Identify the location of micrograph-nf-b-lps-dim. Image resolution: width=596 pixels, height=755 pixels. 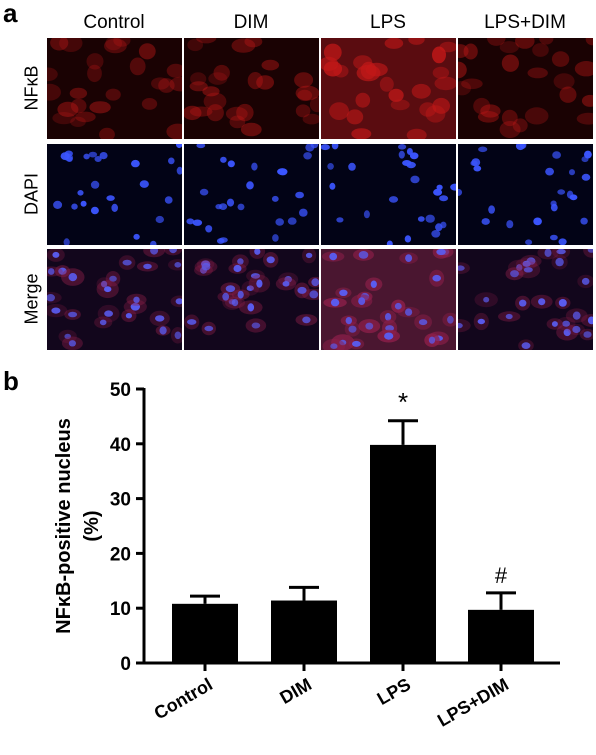
(525, 88).